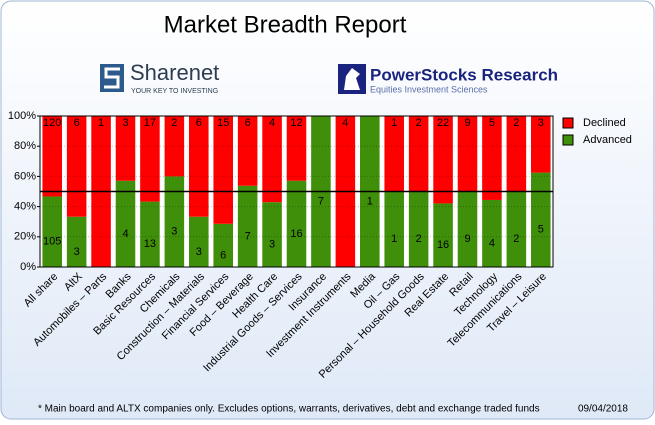 The height and width of the screenshot is (425, 655). What do you see at coordinates (150, 123) in the screenshot?
I see `data-label: 17` at bounding box center [150, 123].